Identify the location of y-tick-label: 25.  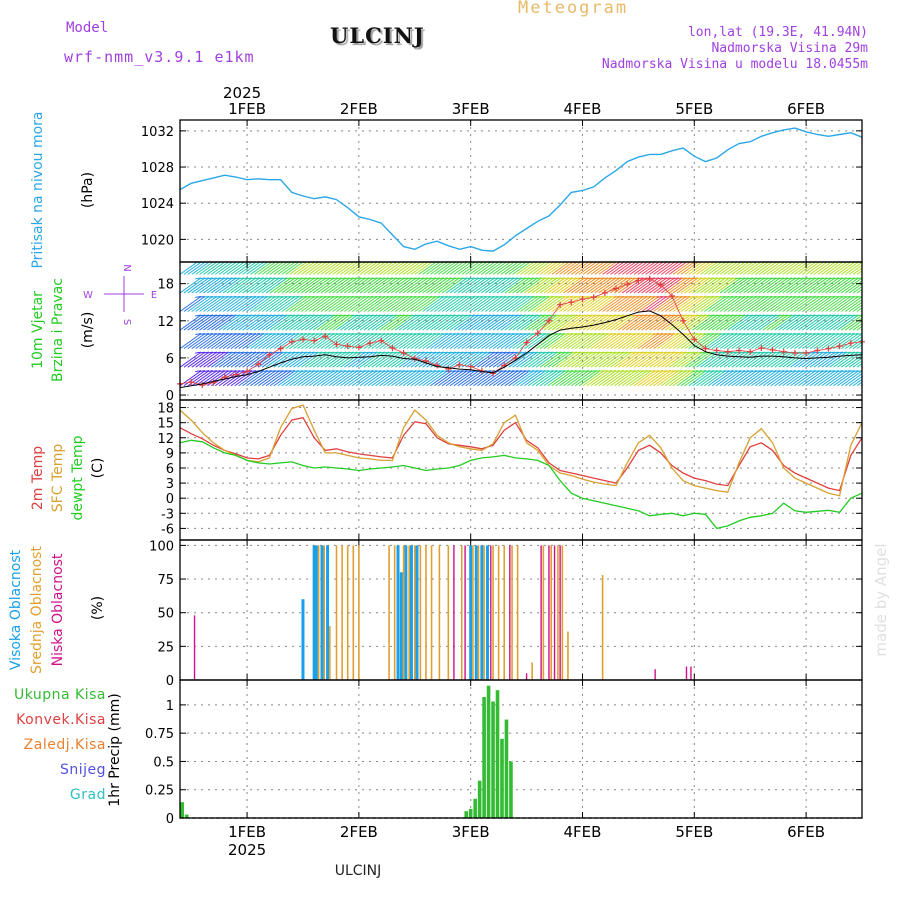
(165, 647).